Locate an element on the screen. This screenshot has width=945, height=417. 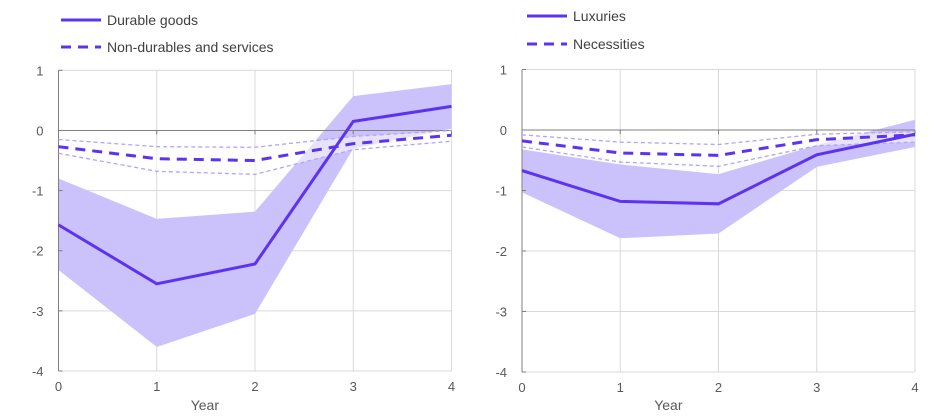
legend-label-2: Necessities is located at coordinates (609, 44).